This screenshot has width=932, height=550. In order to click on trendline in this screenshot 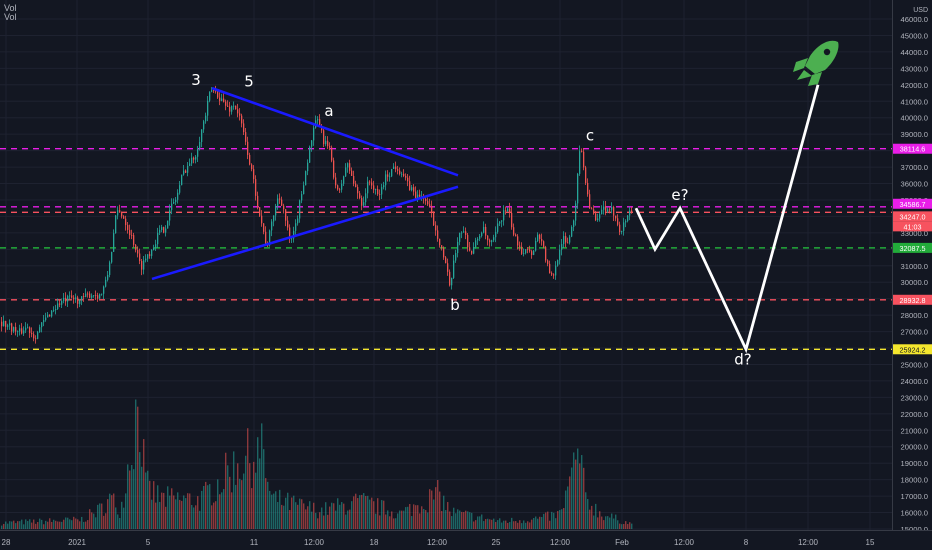, I will do `click(305, 233)`.